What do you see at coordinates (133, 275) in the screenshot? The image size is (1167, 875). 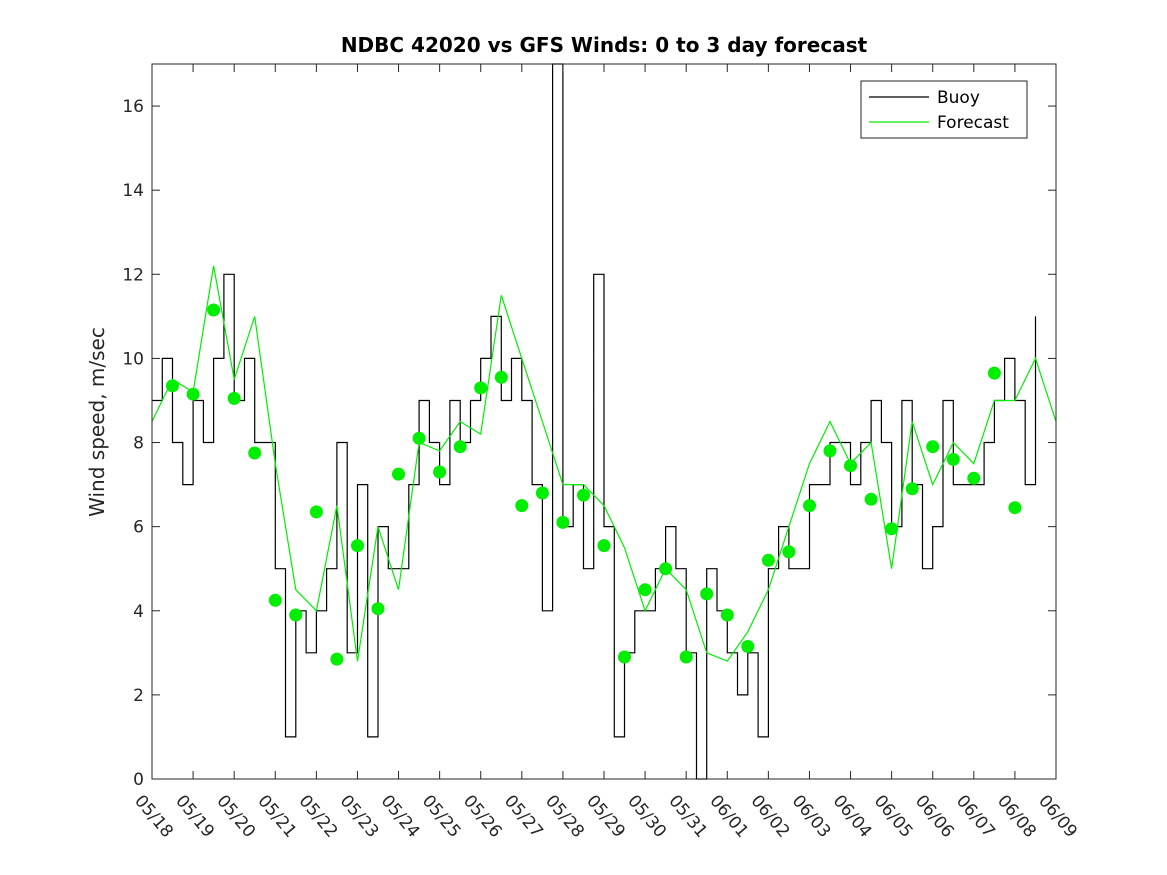 I see `y-tick-label: 12` at bounding box center [133, 275].